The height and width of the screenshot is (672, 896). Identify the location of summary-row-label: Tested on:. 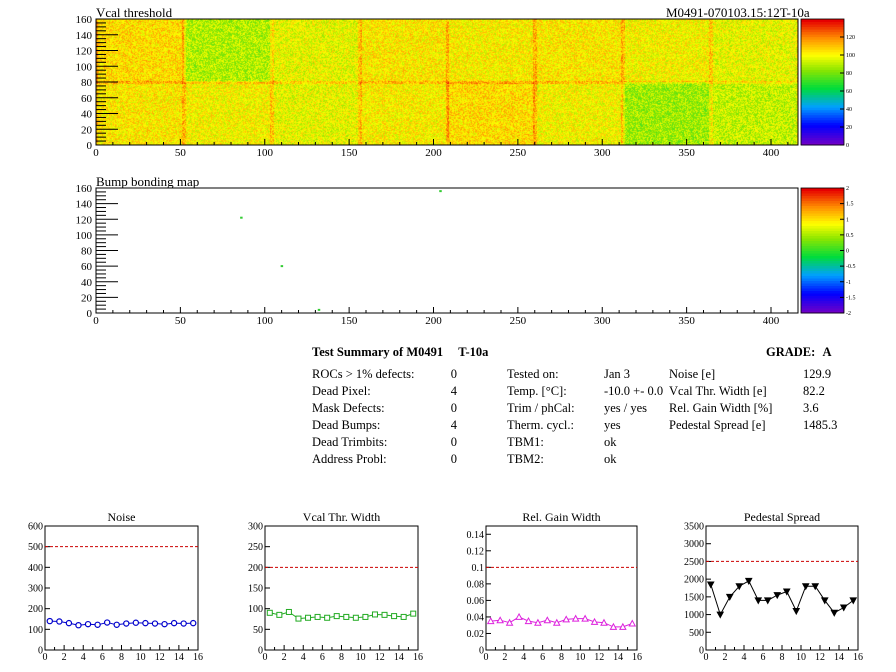
(533, 374).